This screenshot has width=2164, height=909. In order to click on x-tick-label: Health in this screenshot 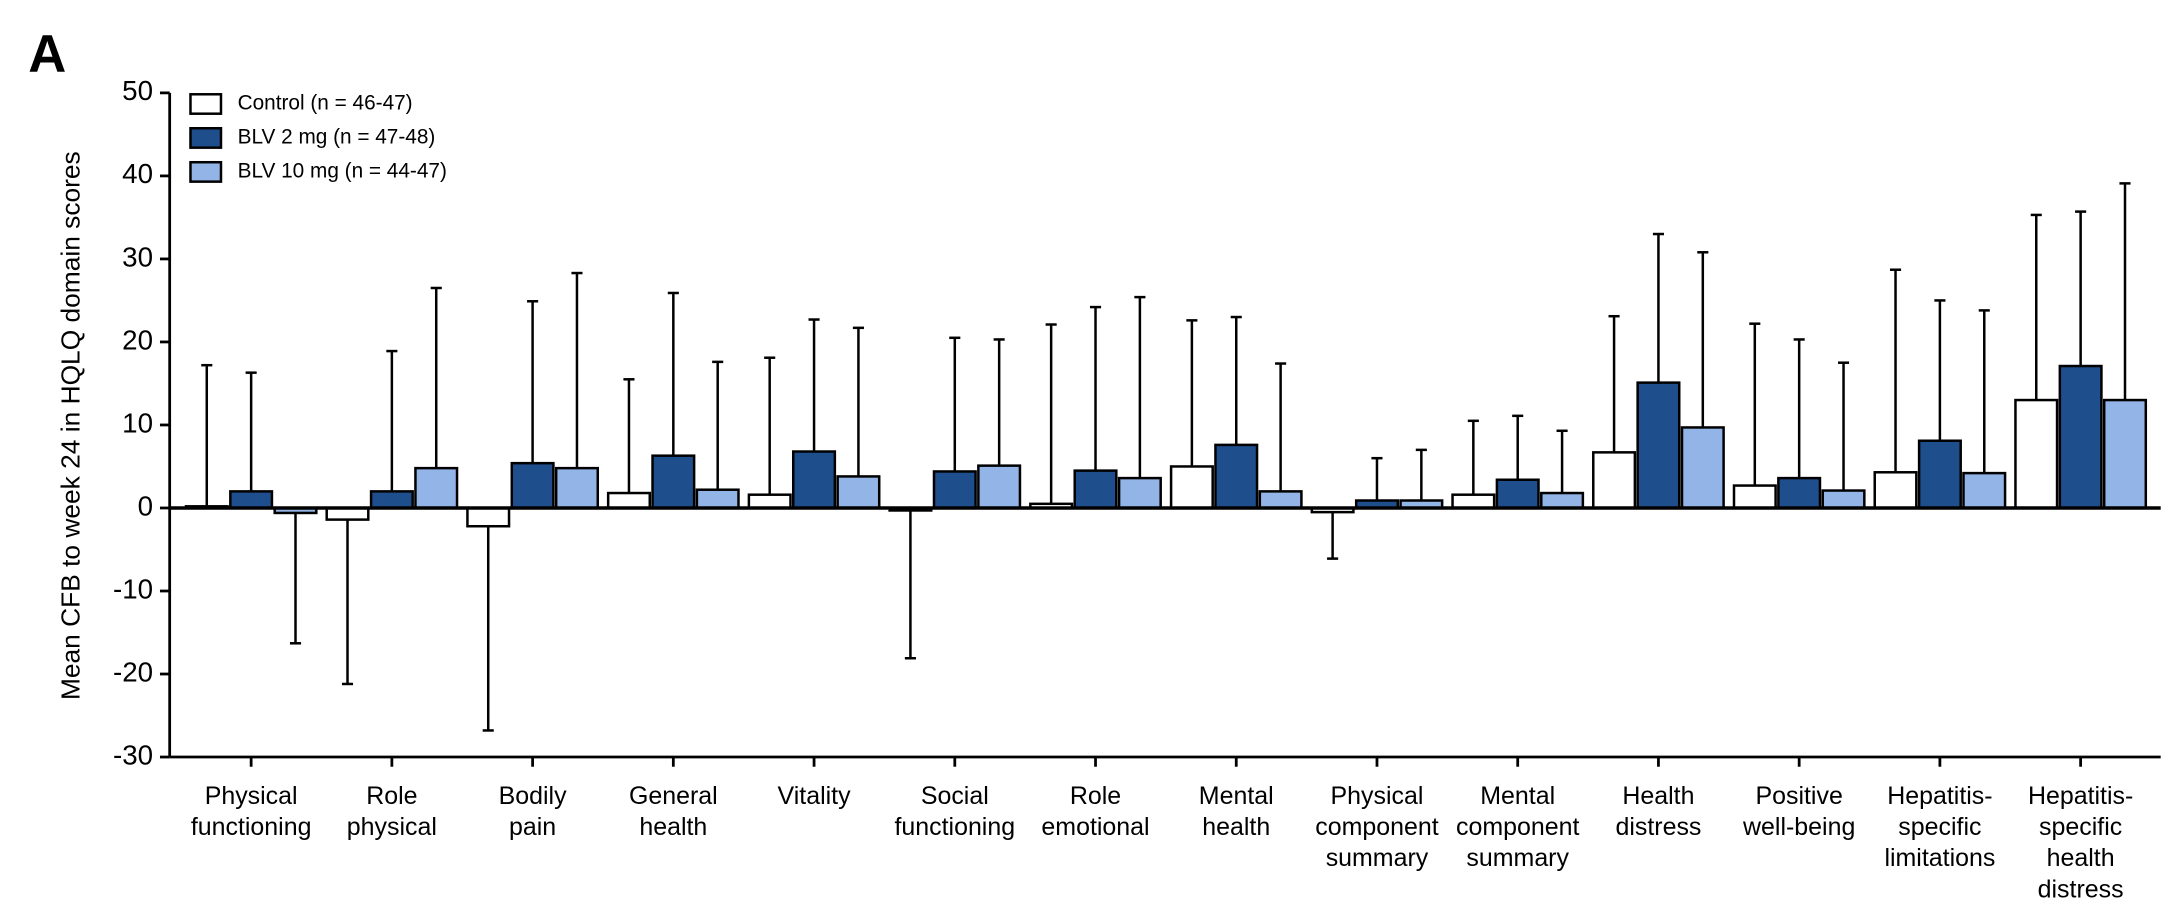, I will do `click(1658, 796)`.